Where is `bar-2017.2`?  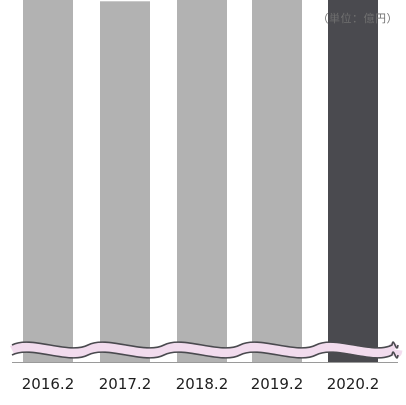
bar-2017.2 is located at coordinates (125, 182).